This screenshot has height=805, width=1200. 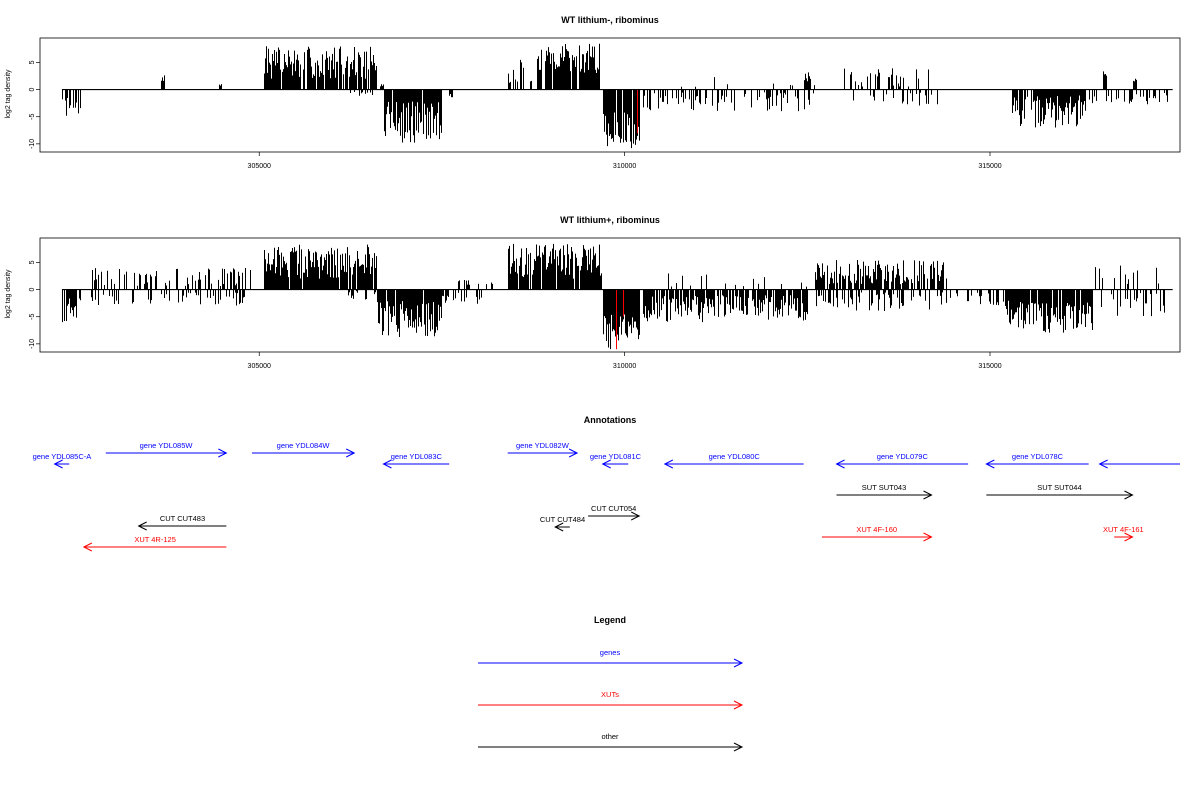 I want to click on annotation-feature: SUT SUT043, so click(x=884, y=491).